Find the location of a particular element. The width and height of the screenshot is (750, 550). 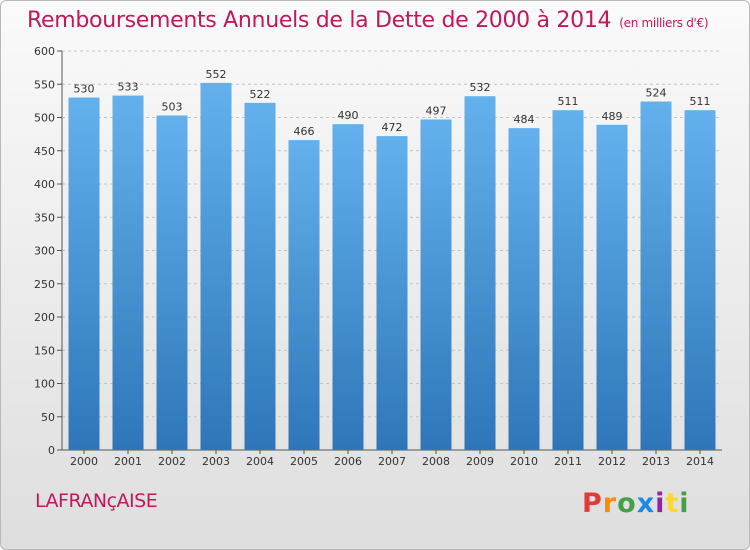

value-label-2001: 533 is located at coordinates (128, 87).